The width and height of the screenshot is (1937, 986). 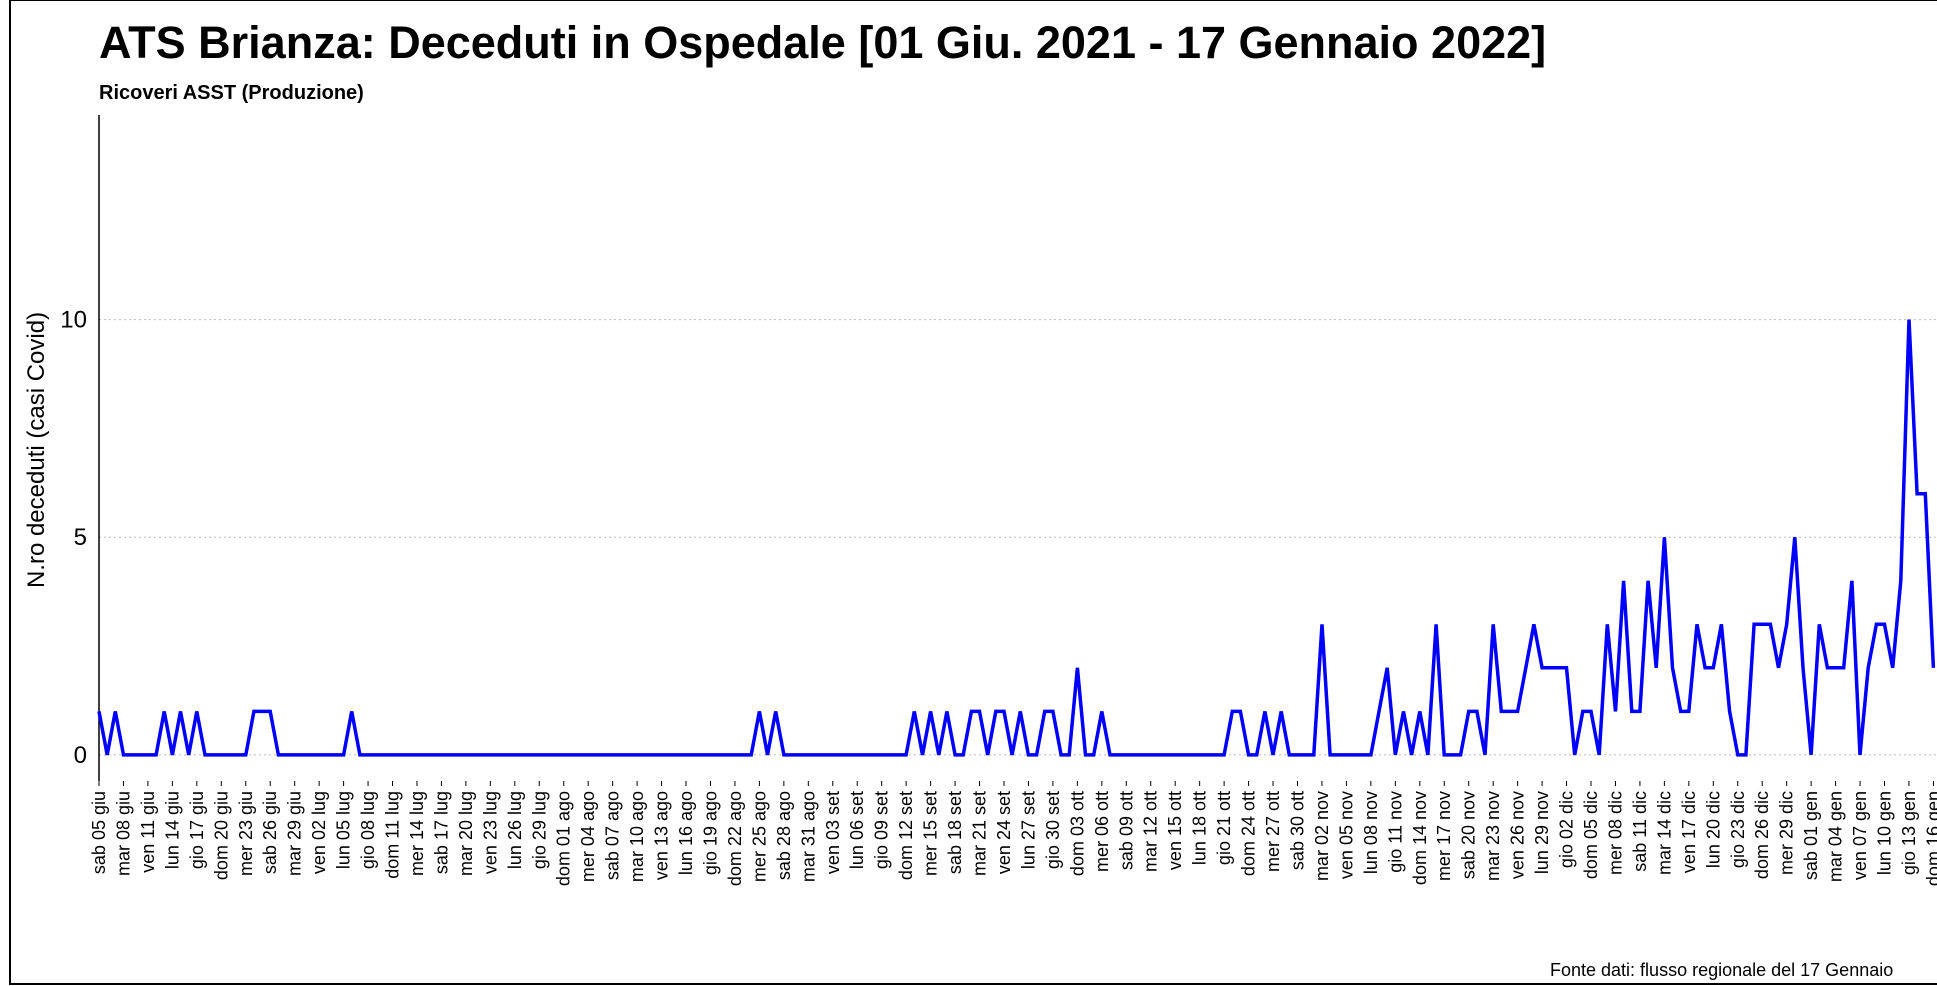 I want to click on y-tick-label: 5, so click(x=80, y=537).